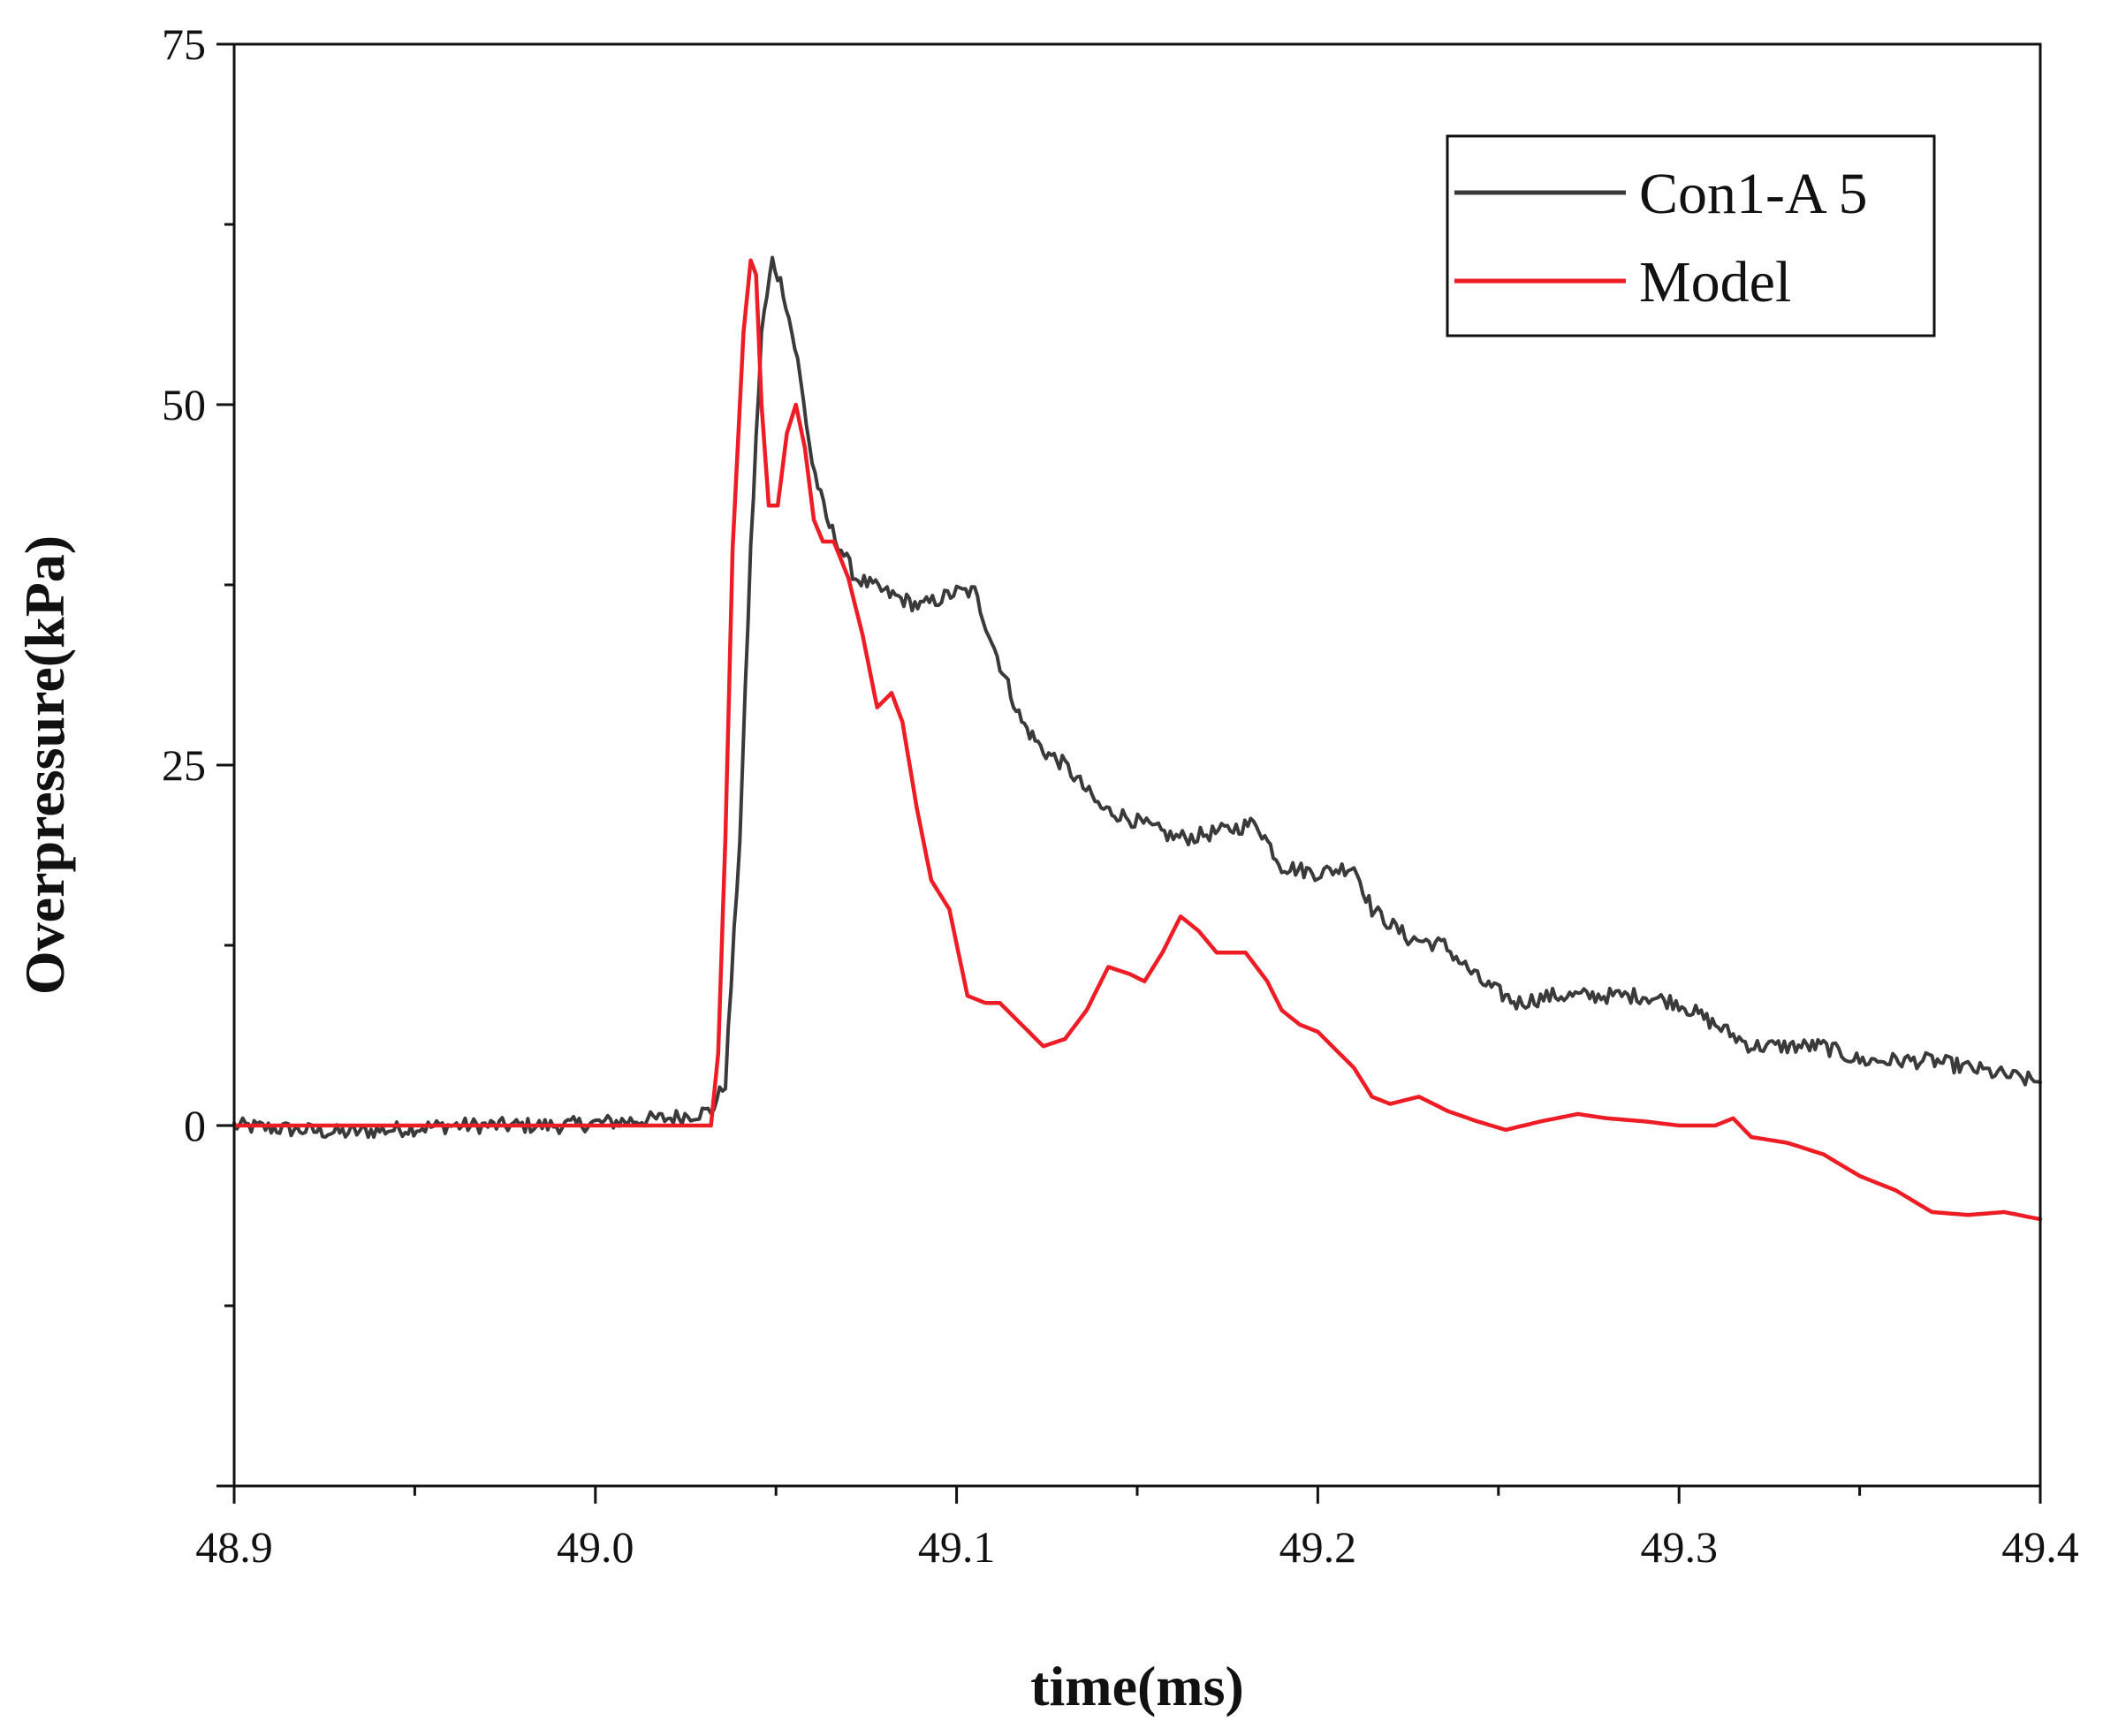 The image size is (2103, 1736). What do you see at coordinates (1318, 1547) in the screenshot?
I see `x-tick-label: 49.2` at bounding box center [1318, 1547].